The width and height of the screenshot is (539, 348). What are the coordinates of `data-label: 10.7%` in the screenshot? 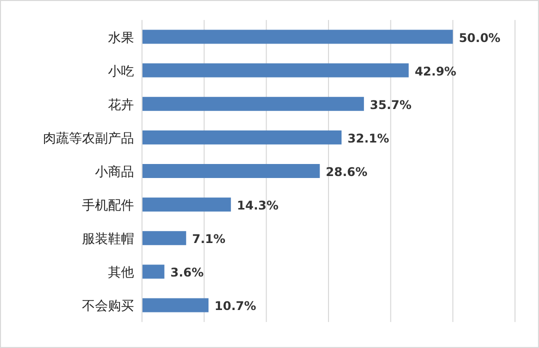 It's located at (235, 306).